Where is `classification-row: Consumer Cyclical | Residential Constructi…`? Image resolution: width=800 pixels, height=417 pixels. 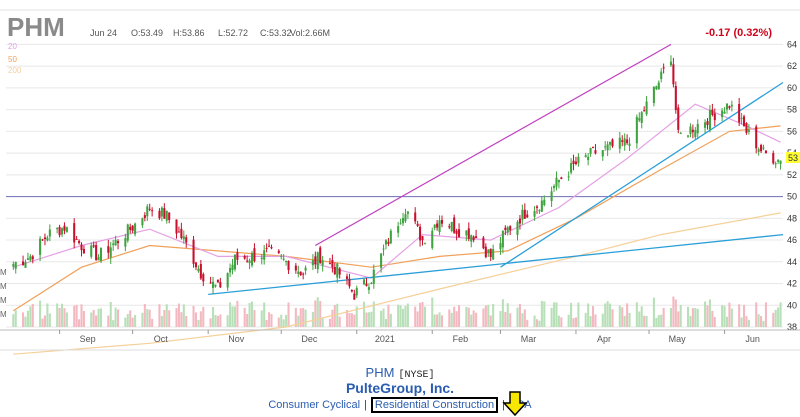 classification-row: Consumer Cyclical | Residential Constructi… is located at coordinates (400, 405).